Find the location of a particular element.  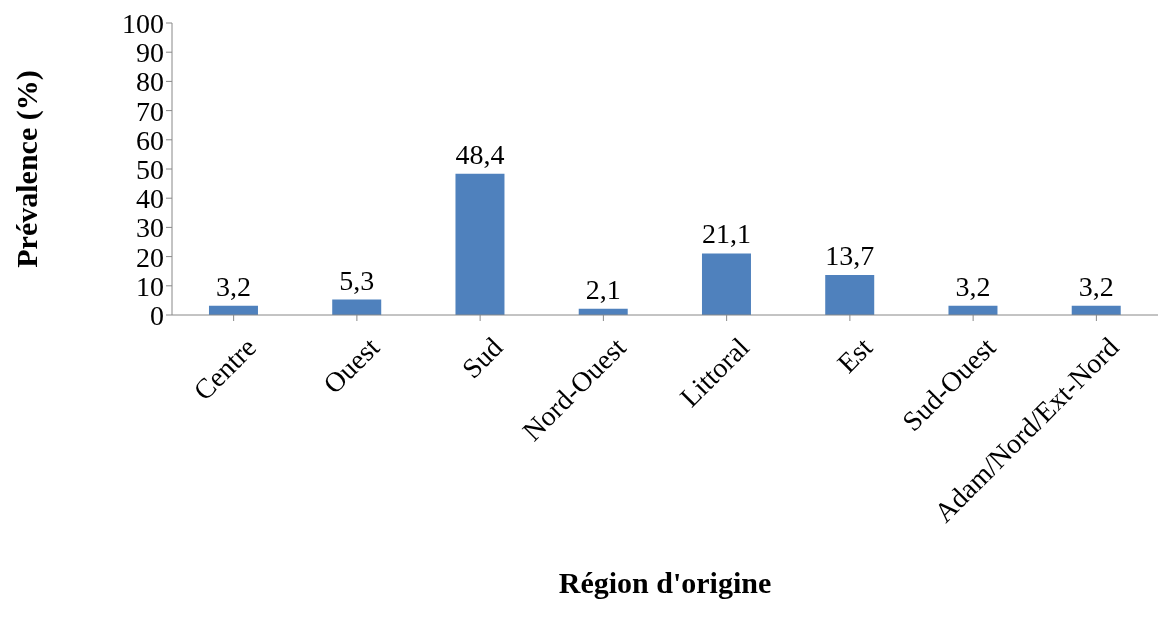

y-tick-label: 70 is located at coordinates (150, 111).